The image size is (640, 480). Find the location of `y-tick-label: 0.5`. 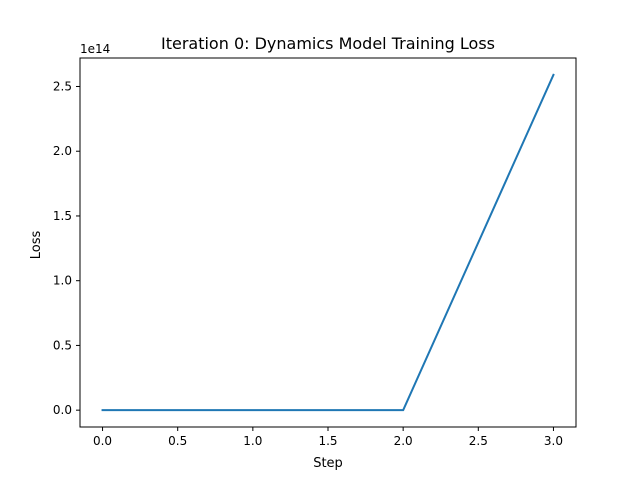

y-tick-label: 0.5 is located at coordinates (62, 345).